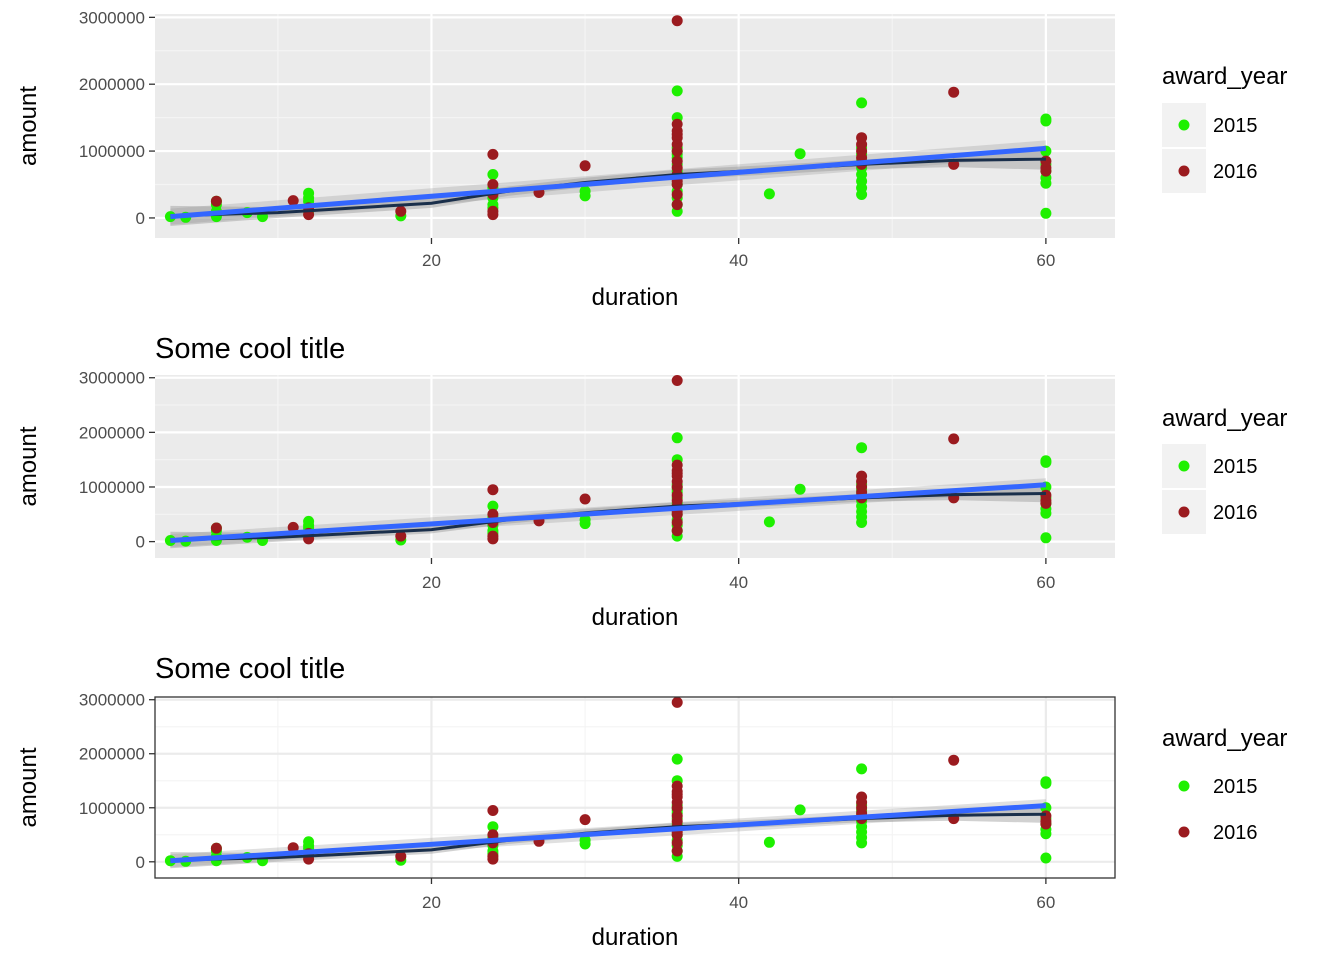 The width and height of the screenshot is (1344, 960). Describe the element at coordinates (112, 808) in the screenshot. I see `y-tick-label: 1000000` at that location.